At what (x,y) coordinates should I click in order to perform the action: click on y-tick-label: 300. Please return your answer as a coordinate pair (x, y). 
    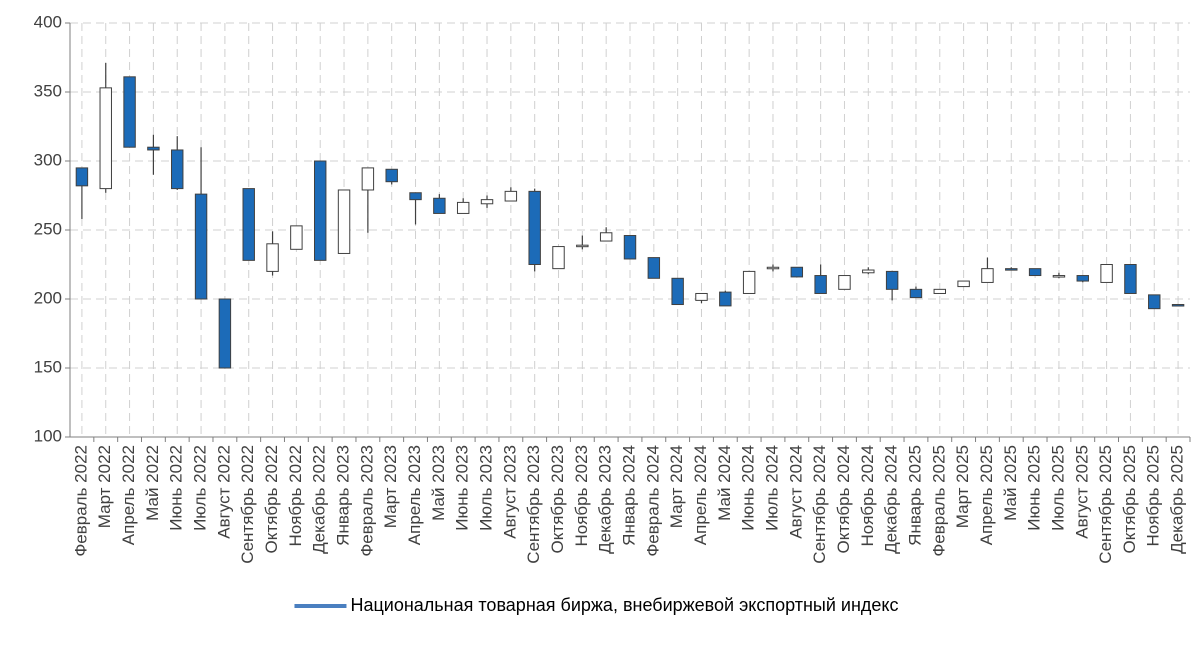
    Looking at the image, I should click on (48, 159).